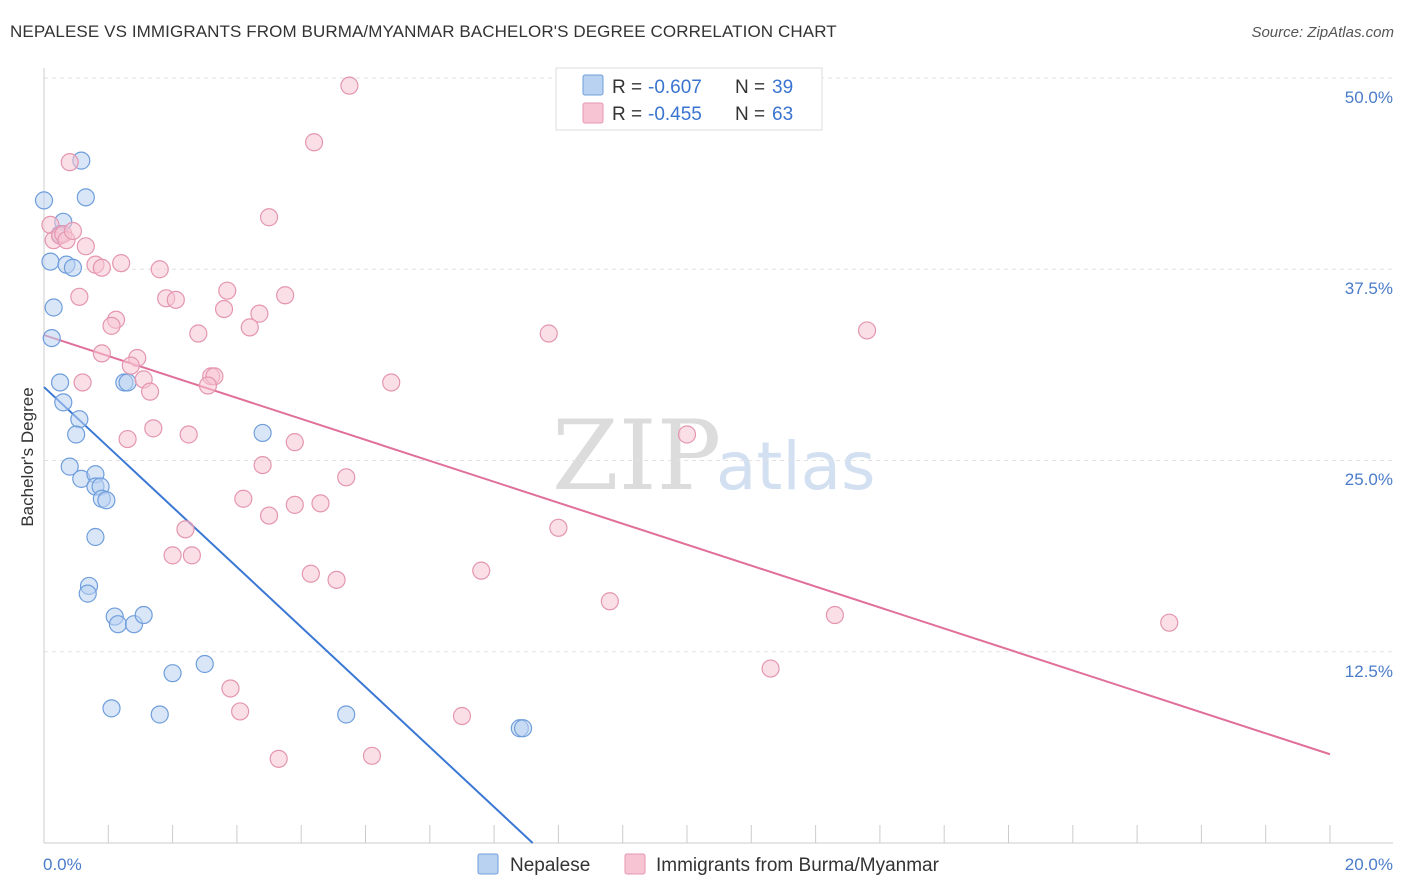 Image resolution: width=1406 pixels, height=892 pixels. Describe the element at coordinates (798, 865) in the screenshot. I see `series-legend-burma: Immigrants from Burma/Myanmar` at that location.